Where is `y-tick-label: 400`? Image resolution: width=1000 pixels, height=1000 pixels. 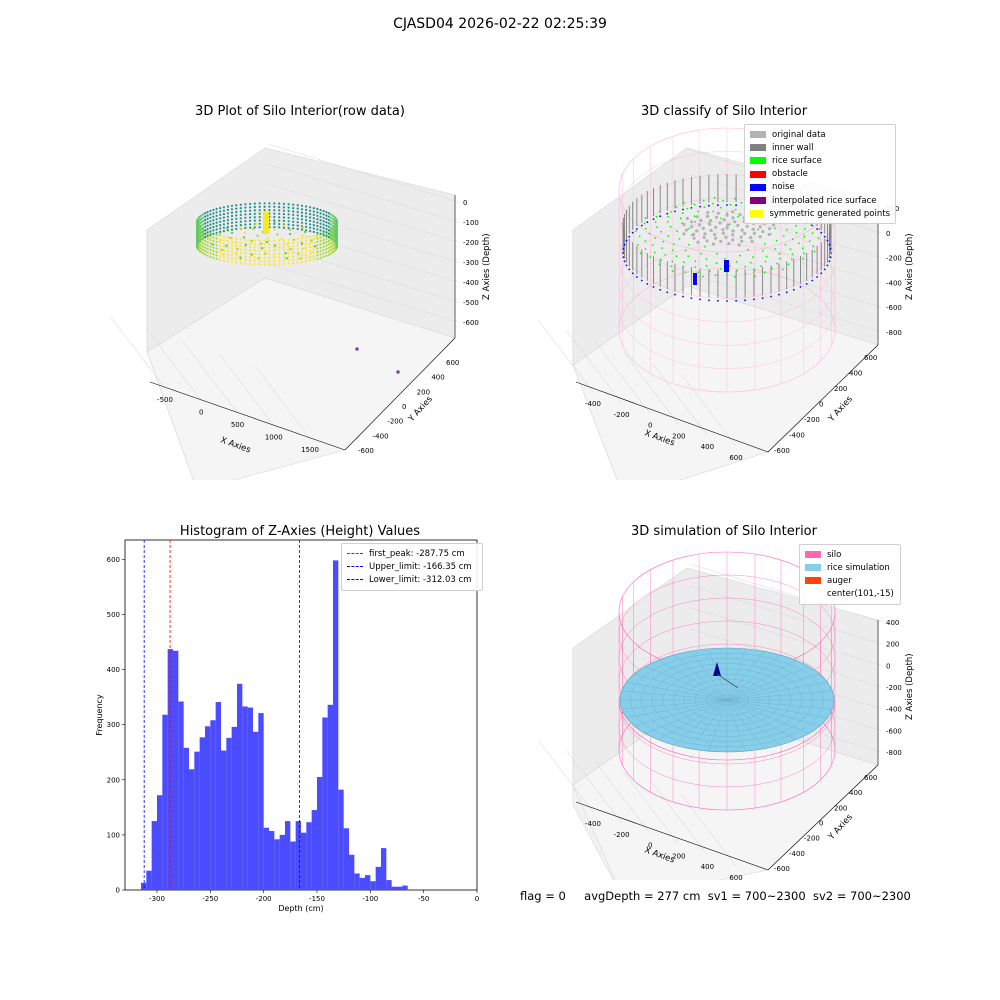
y-tick-label: 400 is located at coordinates (855, 374).